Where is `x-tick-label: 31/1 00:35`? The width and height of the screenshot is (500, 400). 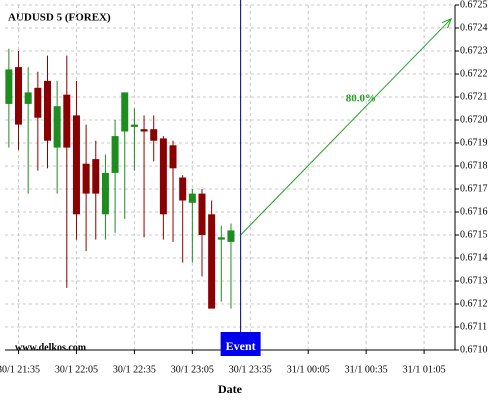 x-tick-label: 31/1 00:35 is located at coordinates (366, 369).